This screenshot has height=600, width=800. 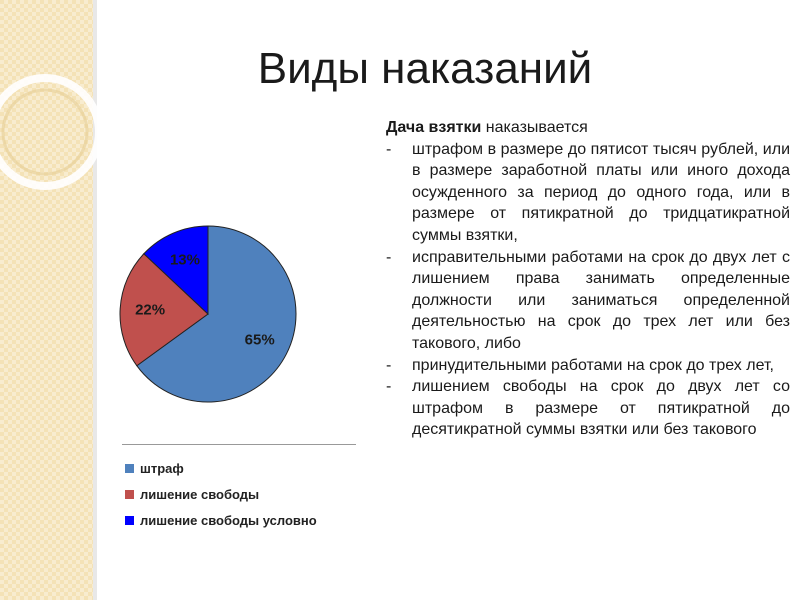 What do you see at coordinates (534, 127) in the screenshot?
I see `intro-rest: наказывается` at bounding box center [534, 127].